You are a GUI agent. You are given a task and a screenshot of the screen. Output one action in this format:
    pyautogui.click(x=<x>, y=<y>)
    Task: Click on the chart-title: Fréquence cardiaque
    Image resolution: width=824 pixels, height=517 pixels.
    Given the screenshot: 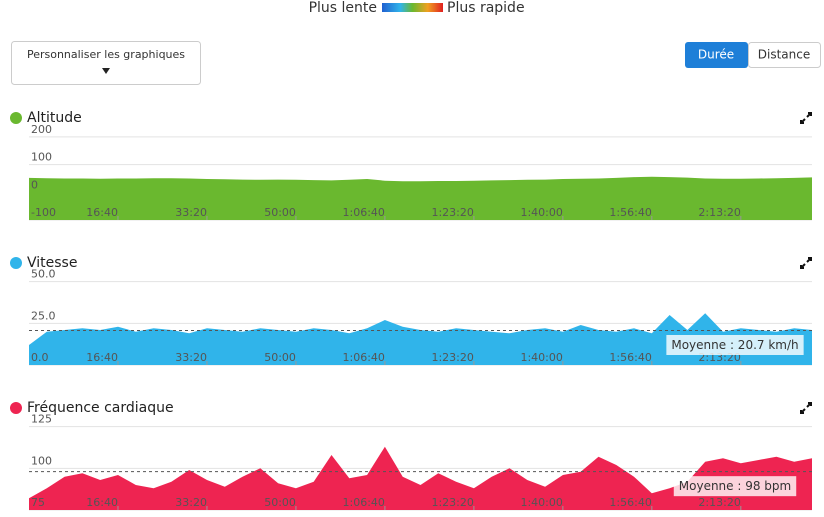 What is the action you would take?
    pyautogui.click(x=100, y=408)
    